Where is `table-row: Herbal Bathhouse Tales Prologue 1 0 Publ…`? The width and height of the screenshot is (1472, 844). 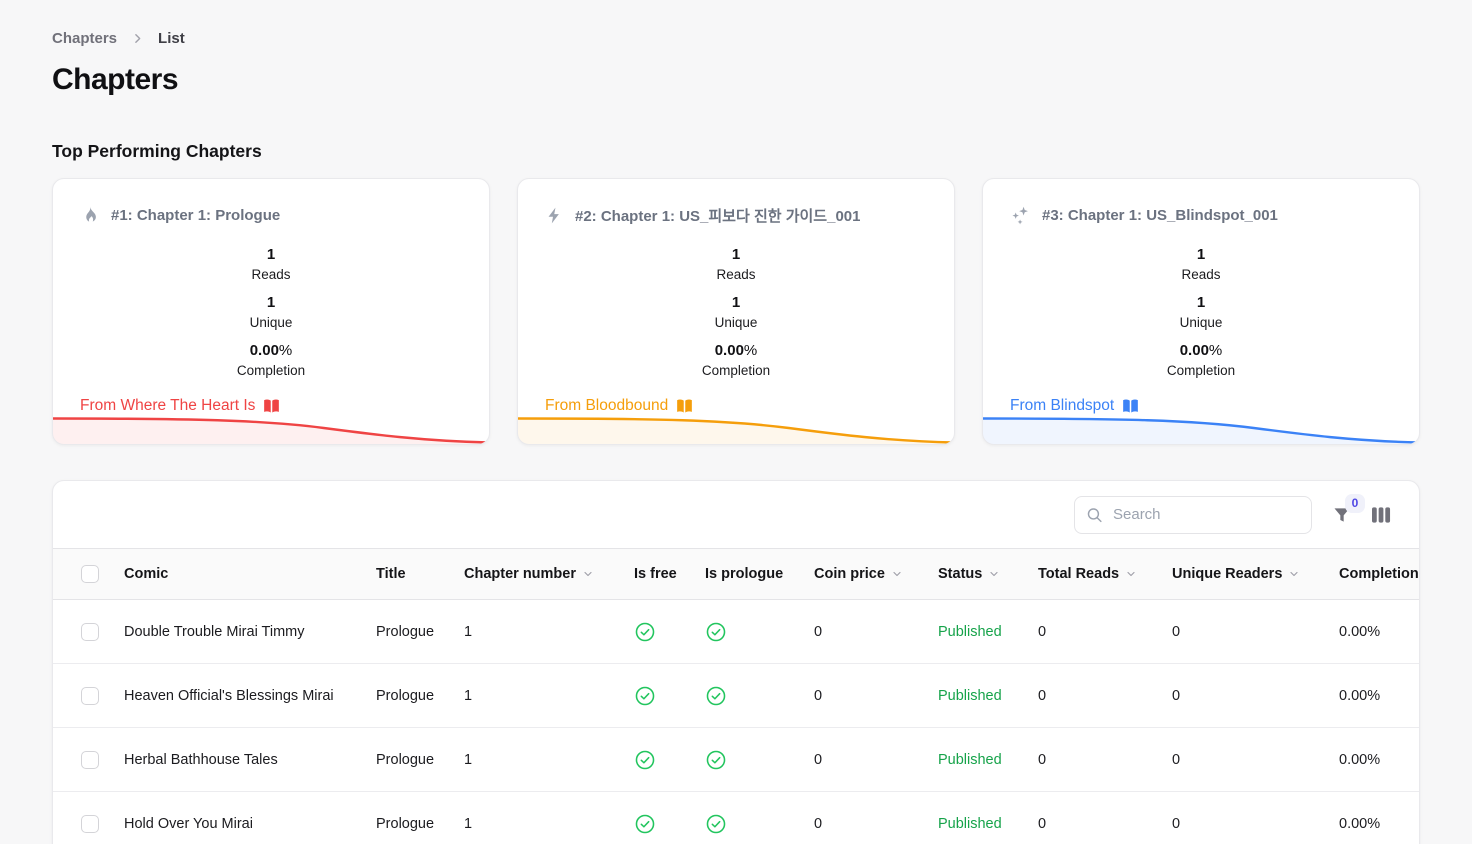
table-row: Herbal Bathhouse Tales Prologue 1 0 Publ… is located at coordinates (736, 760).